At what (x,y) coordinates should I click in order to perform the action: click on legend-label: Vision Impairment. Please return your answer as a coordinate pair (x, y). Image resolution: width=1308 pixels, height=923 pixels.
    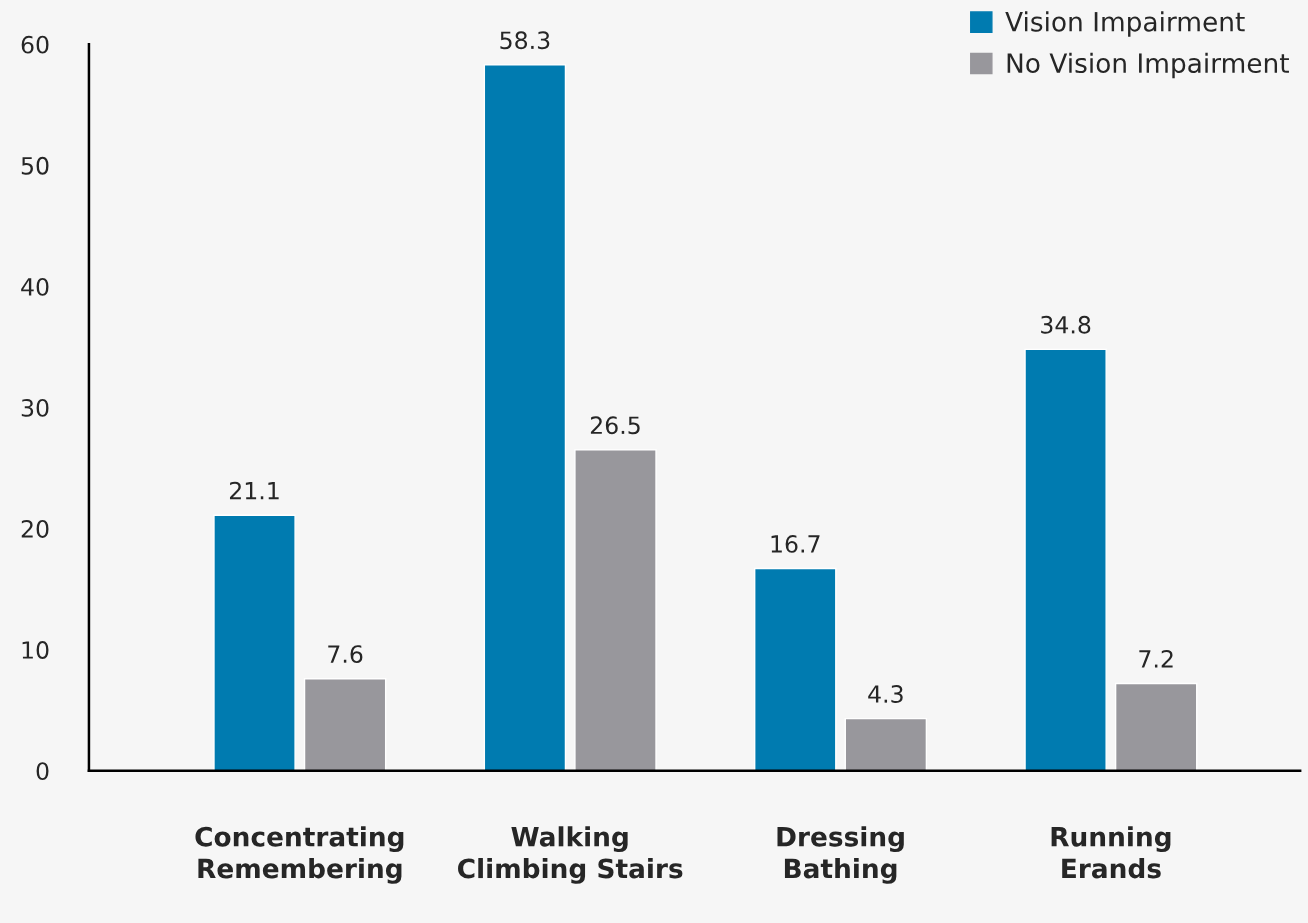
    Looking at the image, I should click on (1125, 24).